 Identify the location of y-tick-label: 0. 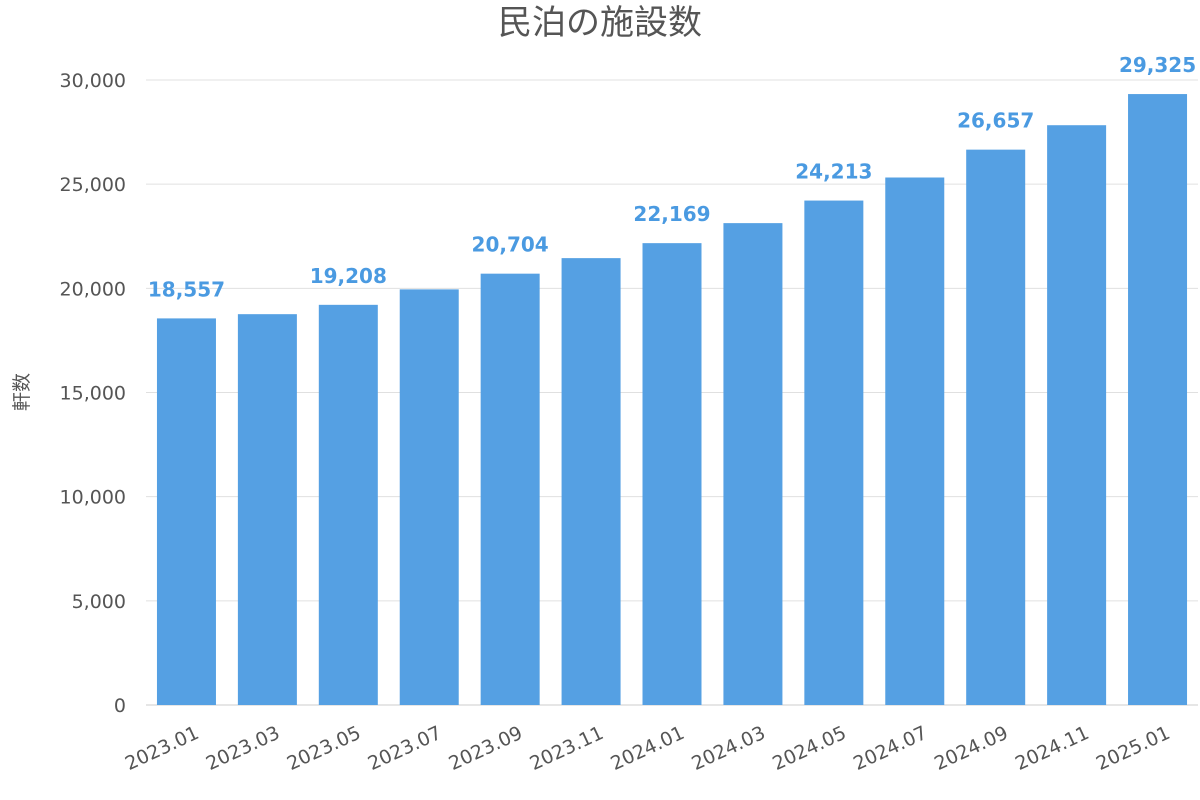
(120, 706).